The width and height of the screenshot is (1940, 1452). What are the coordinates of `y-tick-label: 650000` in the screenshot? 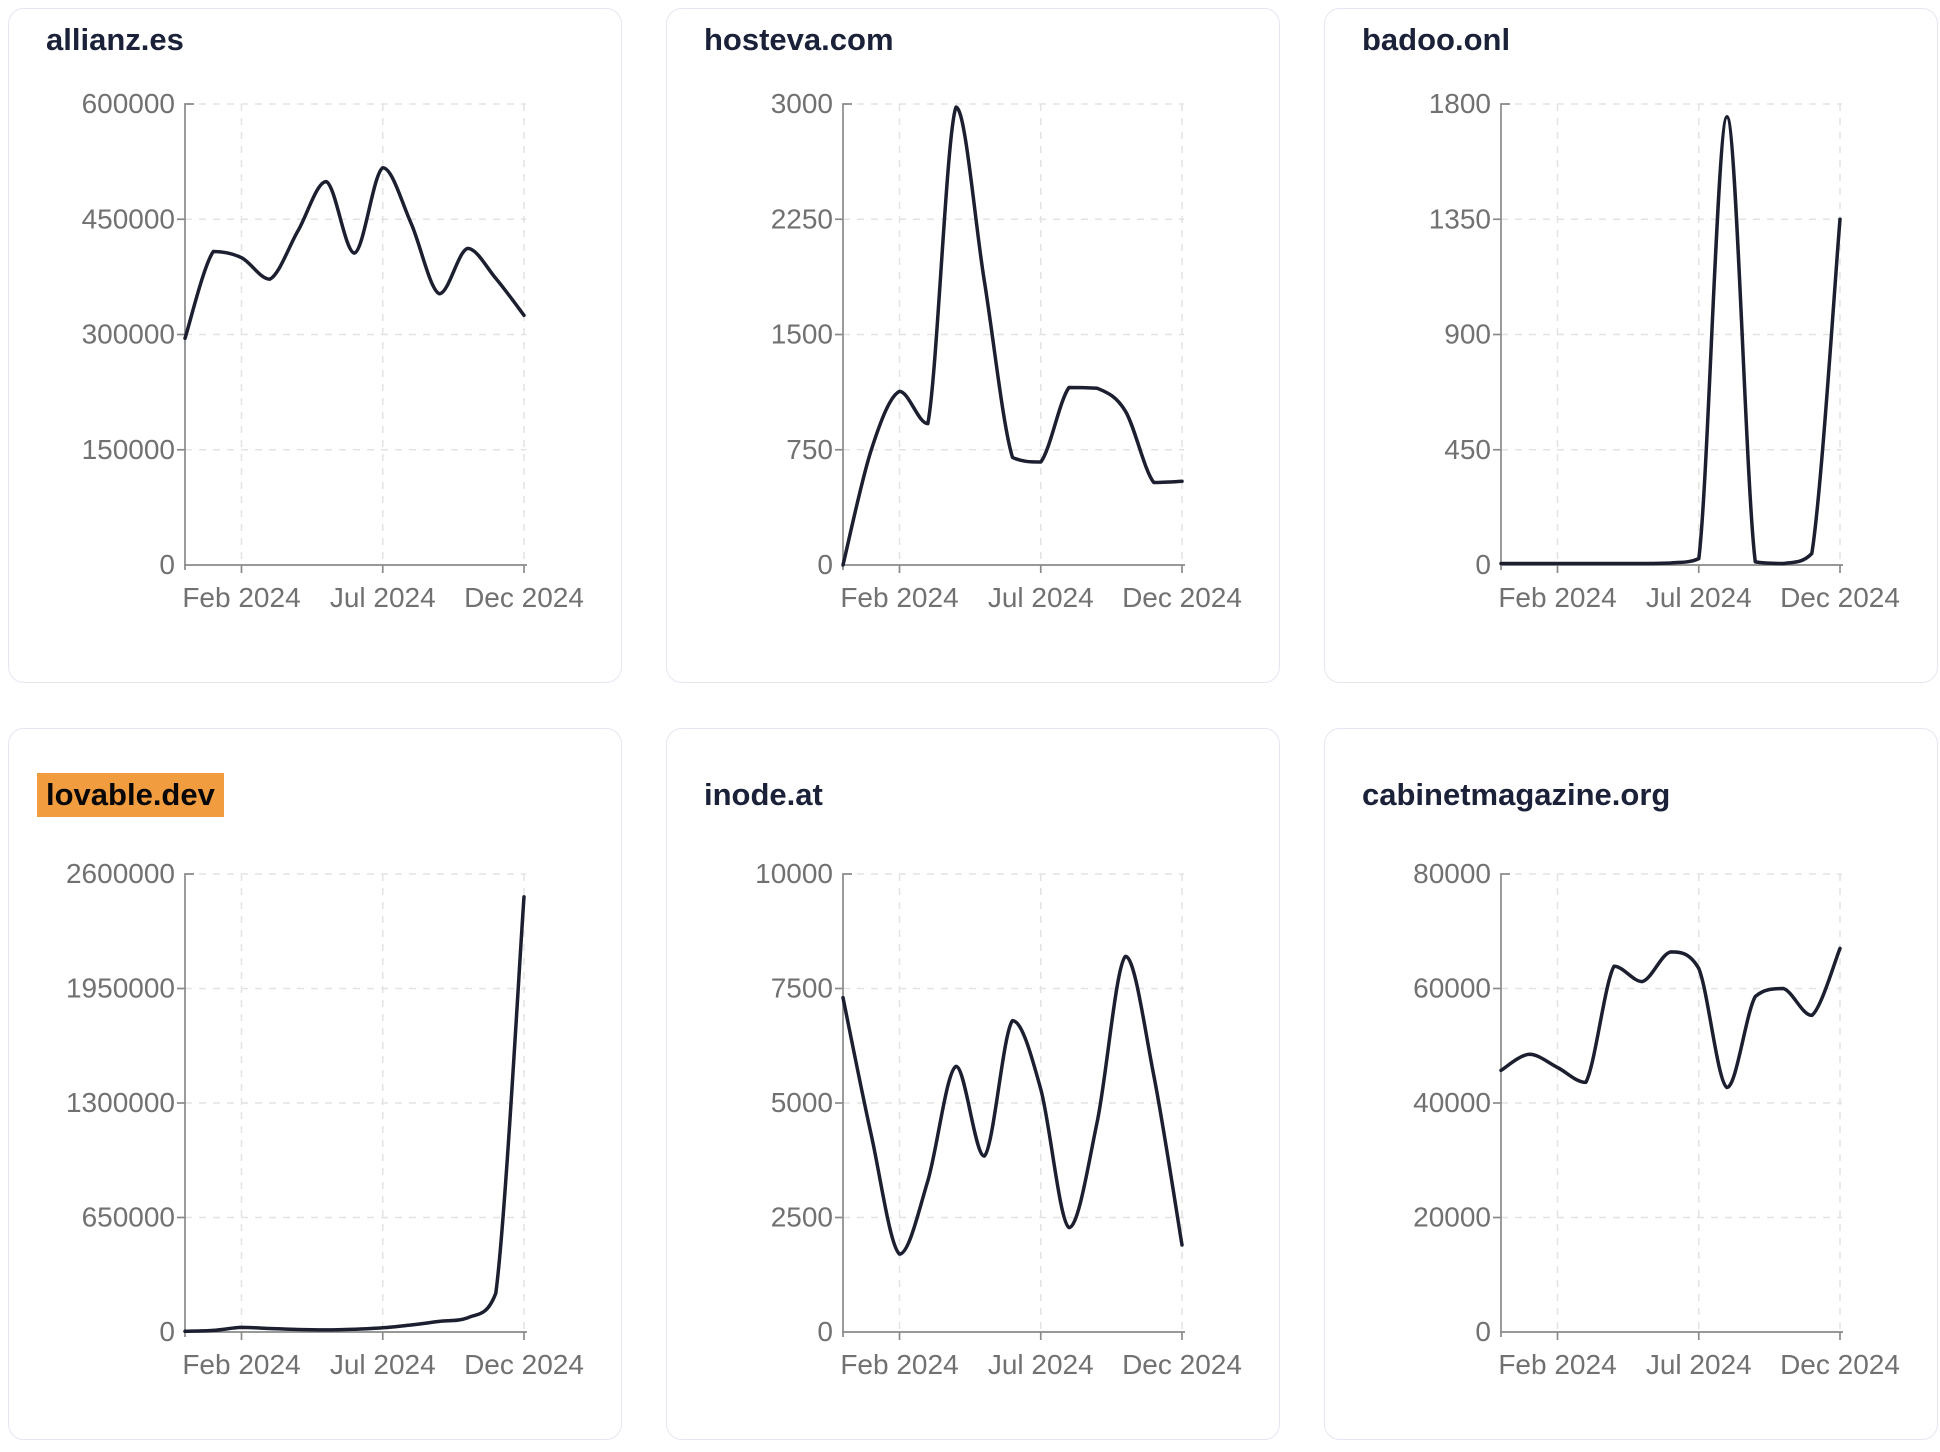 It's located at (128, 1217).